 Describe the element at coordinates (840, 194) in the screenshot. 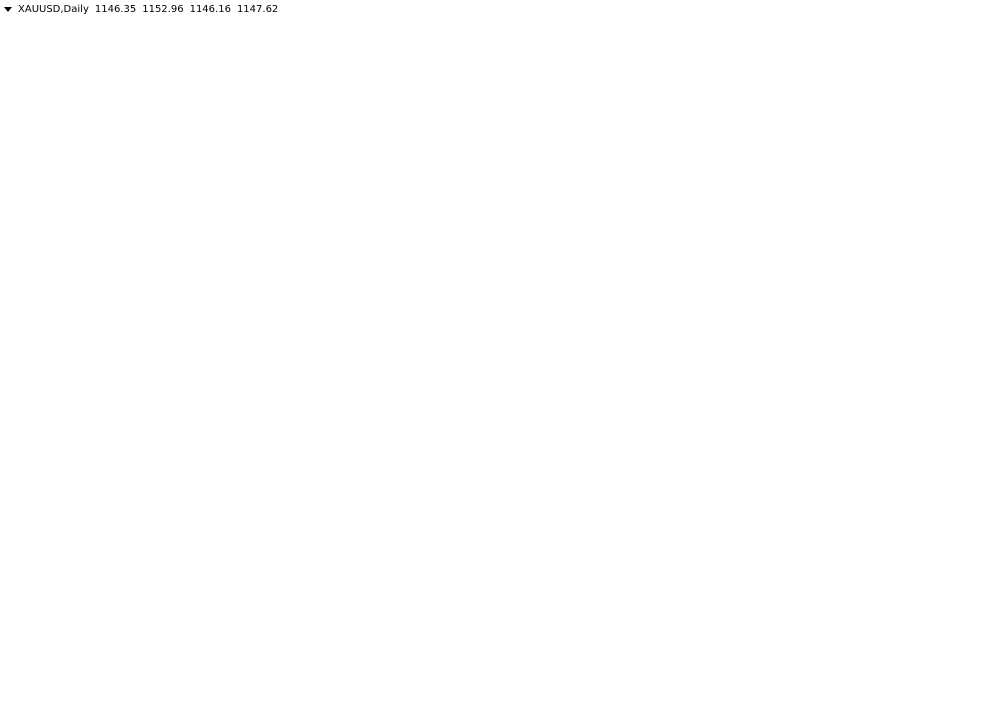

I see `up-arrow-icon` at that location.